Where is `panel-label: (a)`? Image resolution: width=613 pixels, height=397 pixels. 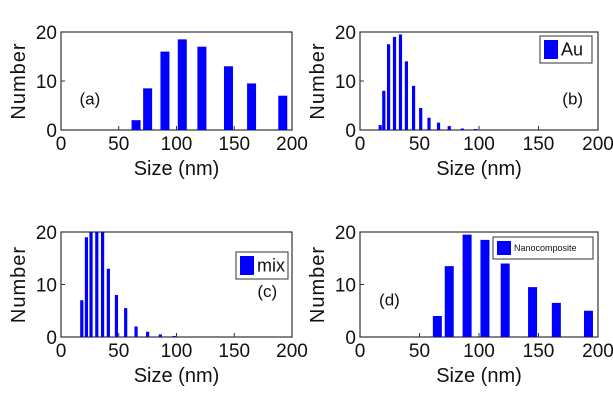 panel-label: (a) is located at coordinates (89, 99).